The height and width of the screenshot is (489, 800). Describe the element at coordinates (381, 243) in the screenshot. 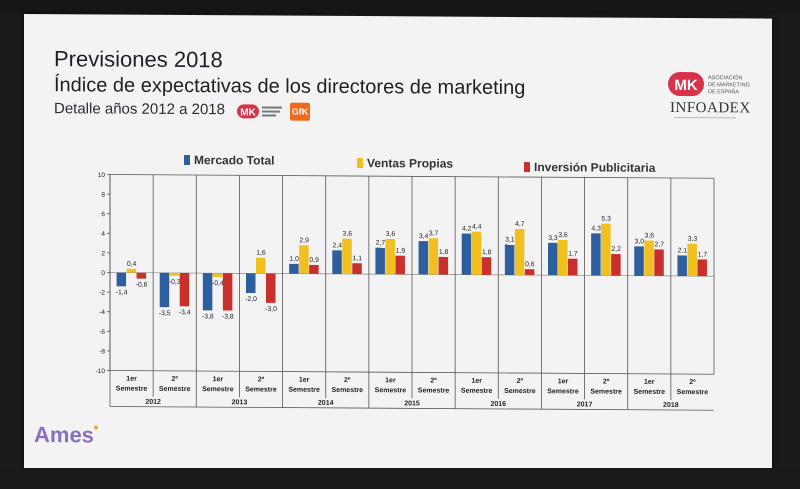

I see `data-label: 2,7` at that location.